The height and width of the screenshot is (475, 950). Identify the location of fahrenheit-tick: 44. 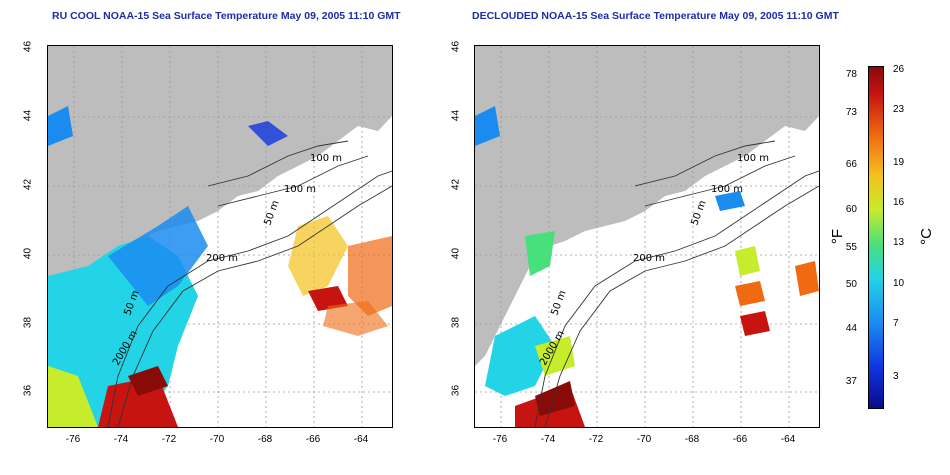
(851, 328).